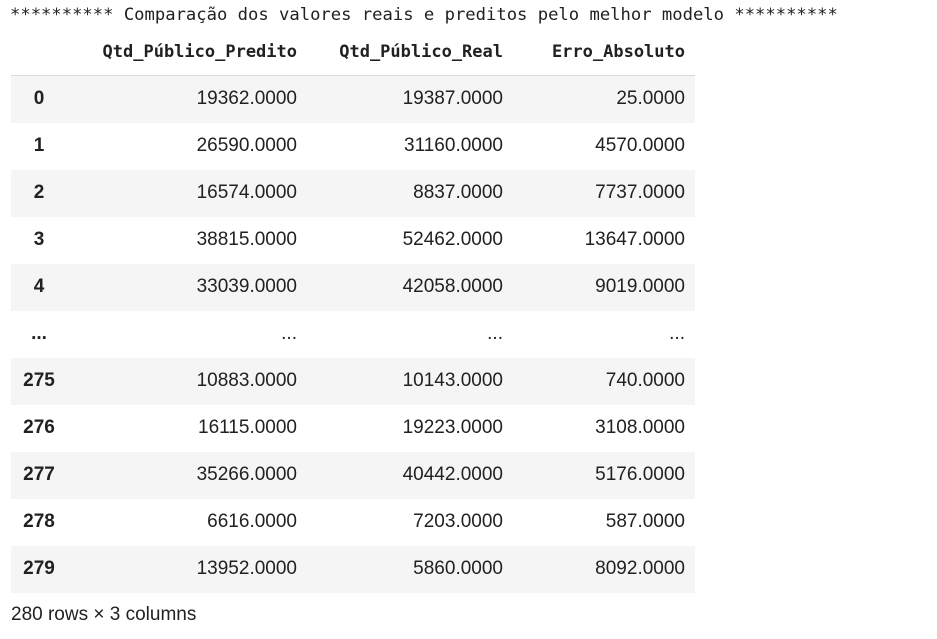 Image resolution: width=937 pixels, height=639 pixels. Describe the element at coordinates (39, 145) in the screenshot. I see `row-index: 1` at that location.